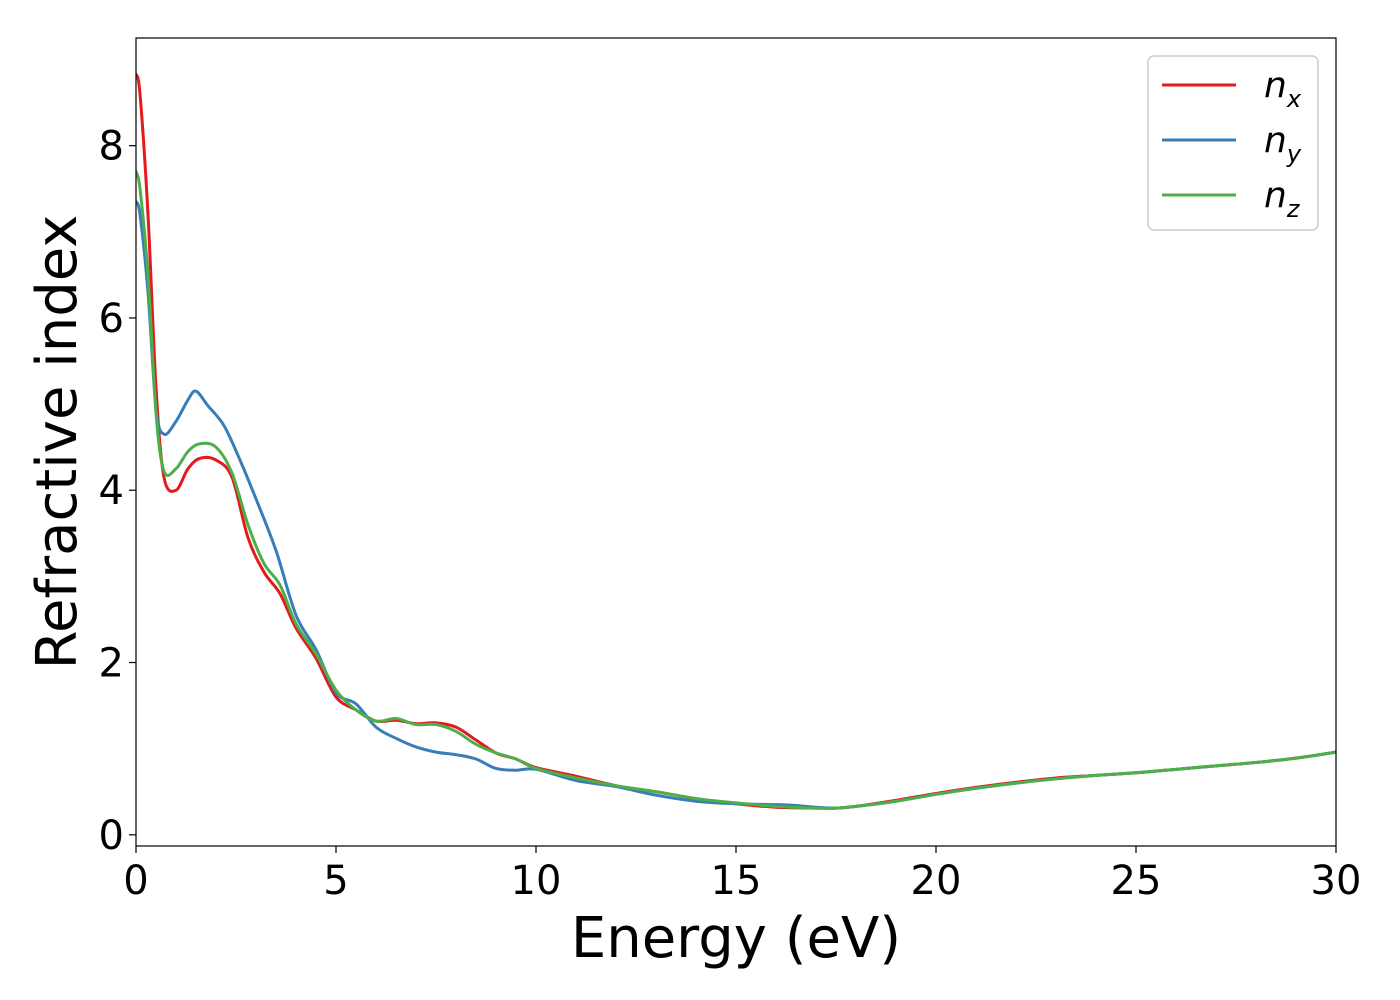 This screenshot has width=1400, height=1000. What do you see at coordinates (111, 664) in the screenshot?
I see `y-tick-label: 2` at bounding box center [111, 664].